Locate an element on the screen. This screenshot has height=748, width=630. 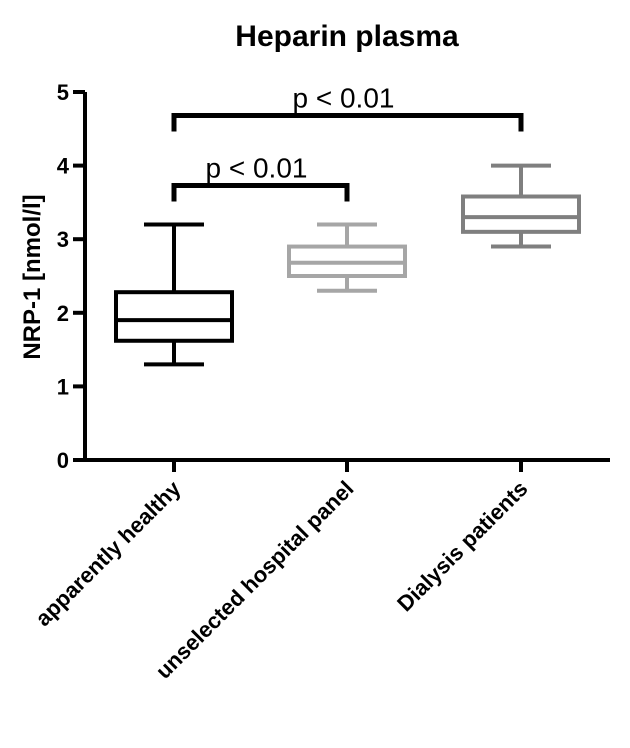
x-category-label: apparently healthy is located at coordinates (108, 553).